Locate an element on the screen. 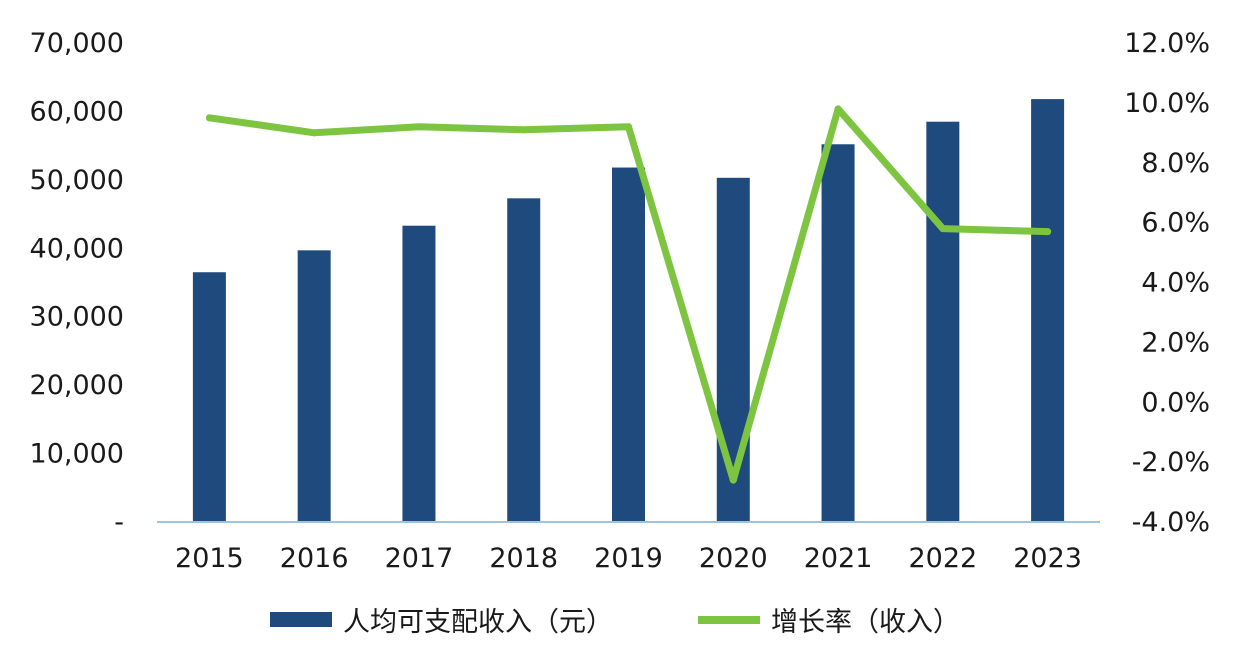  growth-point-2018 is located at coordinates (524, 130).